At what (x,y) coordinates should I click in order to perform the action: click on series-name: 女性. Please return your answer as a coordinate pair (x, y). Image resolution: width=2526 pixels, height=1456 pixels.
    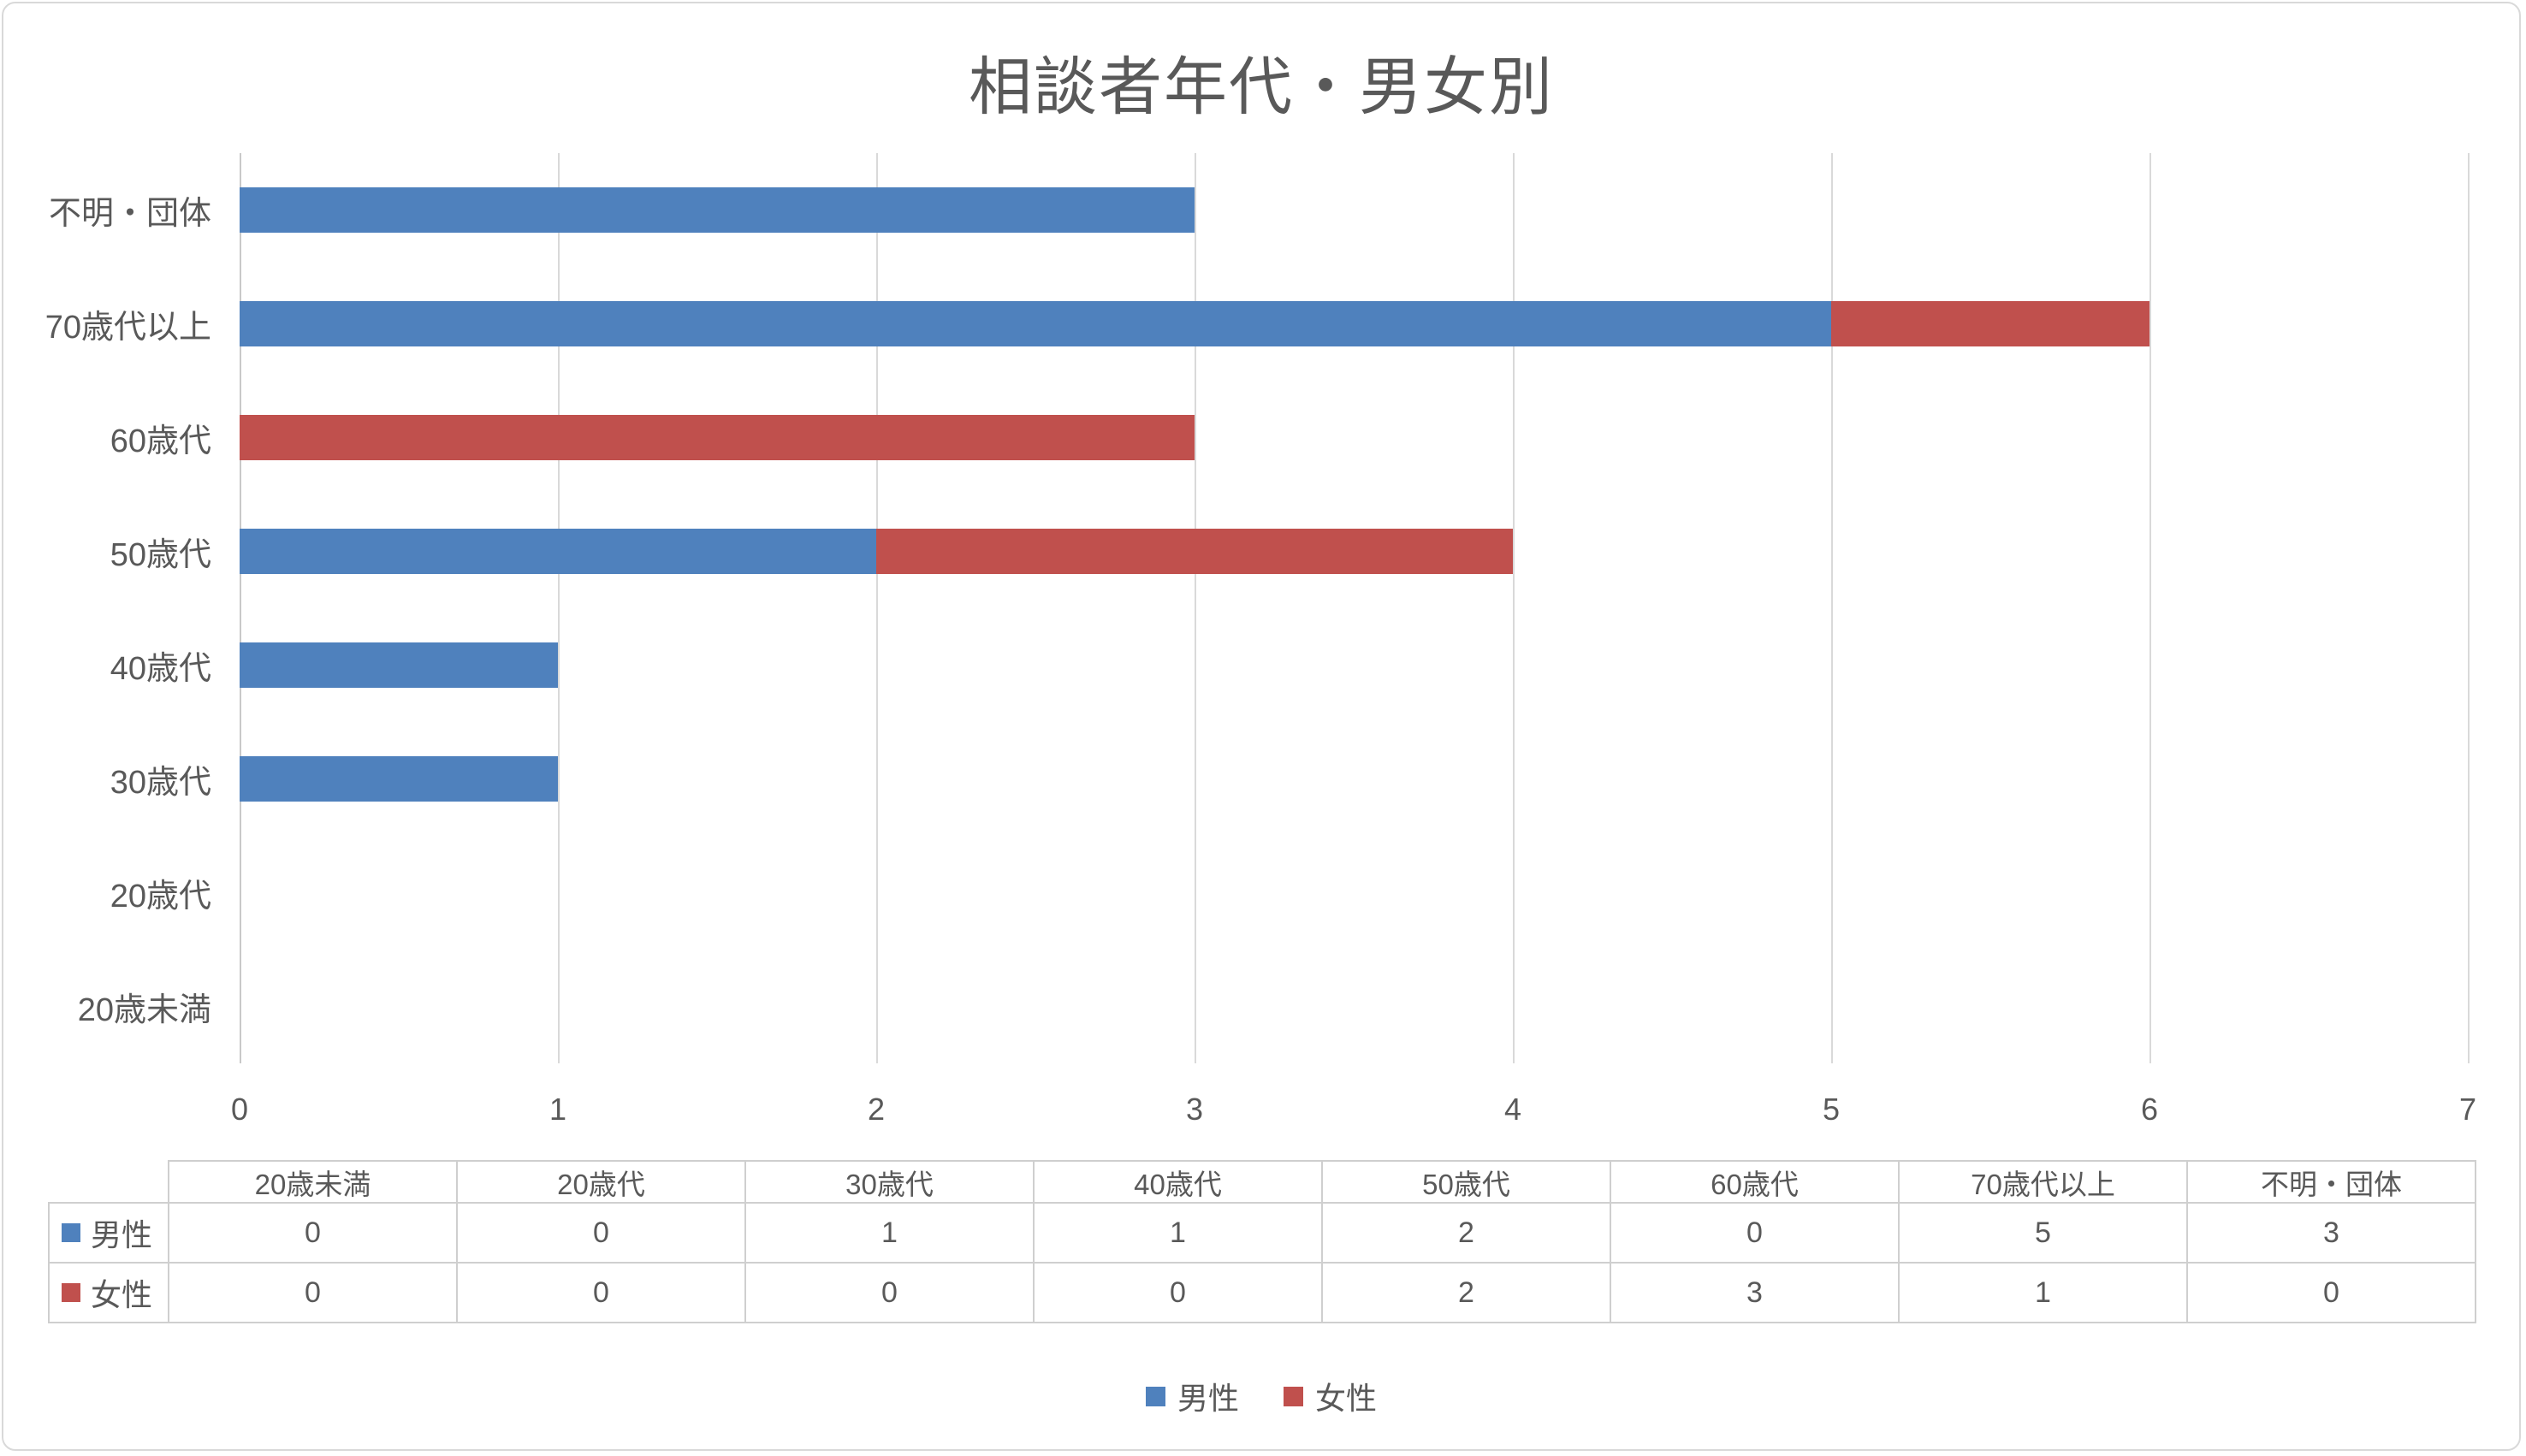
    Looking at the image, I should click on (122, 1294).